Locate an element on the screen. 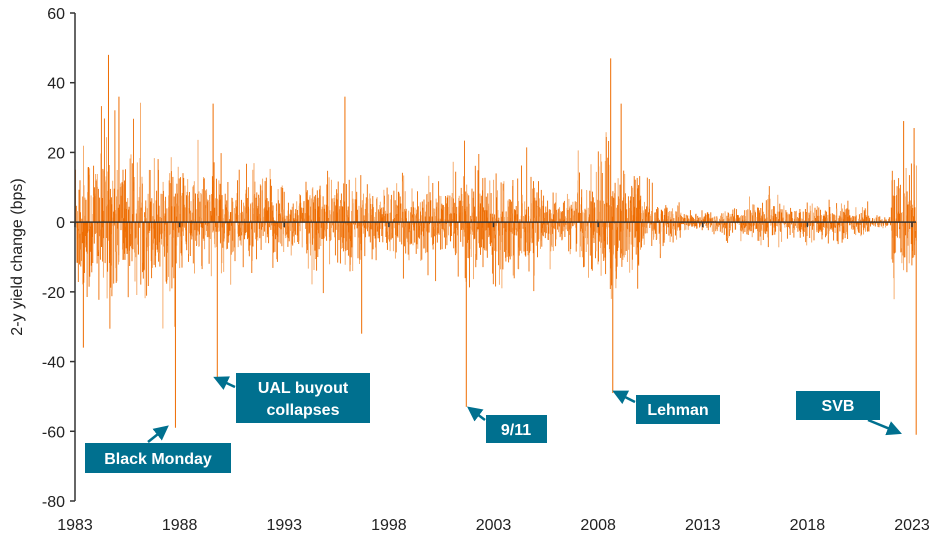 The image size is (940, 545). y-tick-label: 60 is located at coordinates (56, 14).